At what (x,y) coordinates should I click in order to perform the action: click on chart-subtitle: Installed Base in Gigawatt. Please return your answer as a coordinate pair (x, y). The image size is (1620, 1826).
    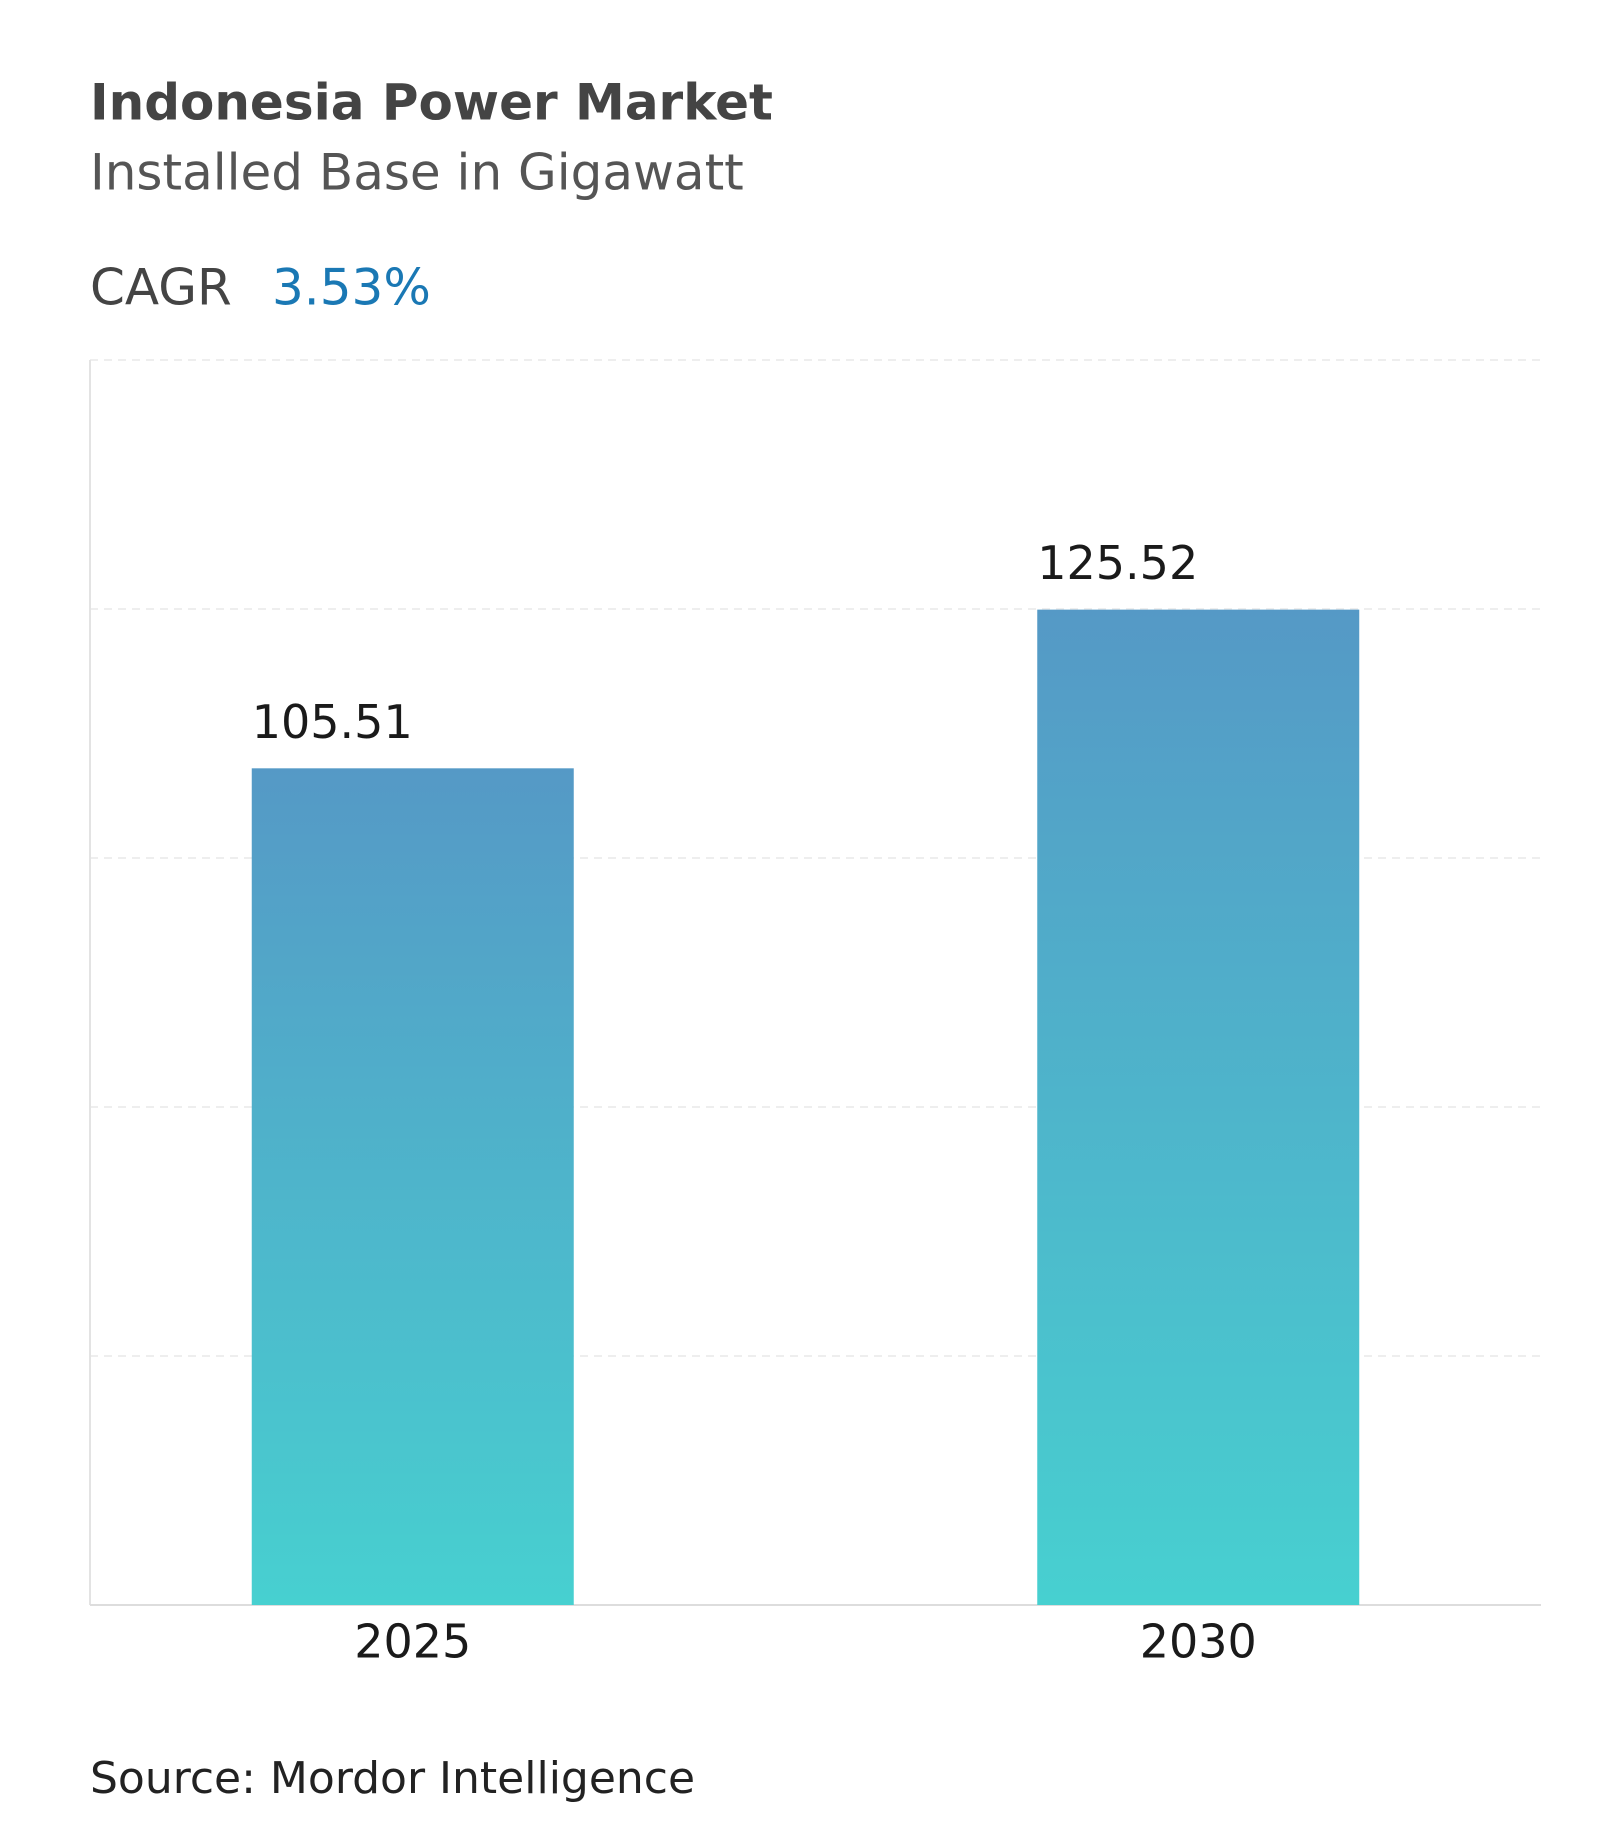
    Looking at the image, I should click on (417, 173).